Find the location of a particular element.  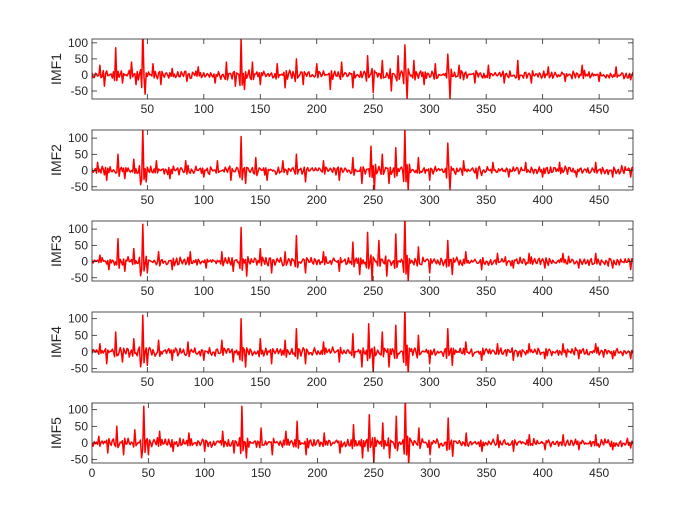

y-axis-label: IMF1 is located at coordinates (56, 69).